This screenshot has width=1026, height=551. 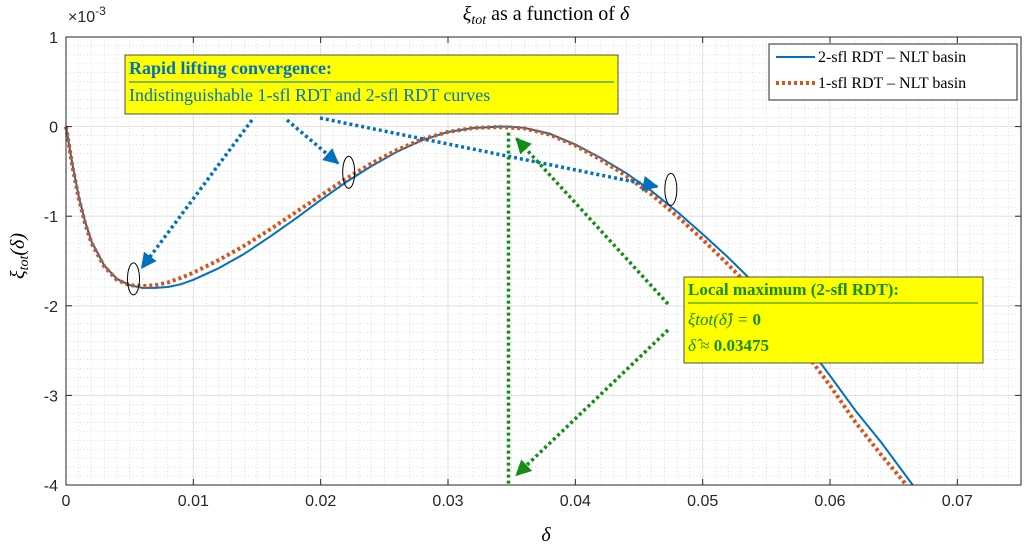 What do you see at coordinates (447, 501) in the screenshot?
I see `x-tick-label: 0.03` at bounding box center [447, 501].